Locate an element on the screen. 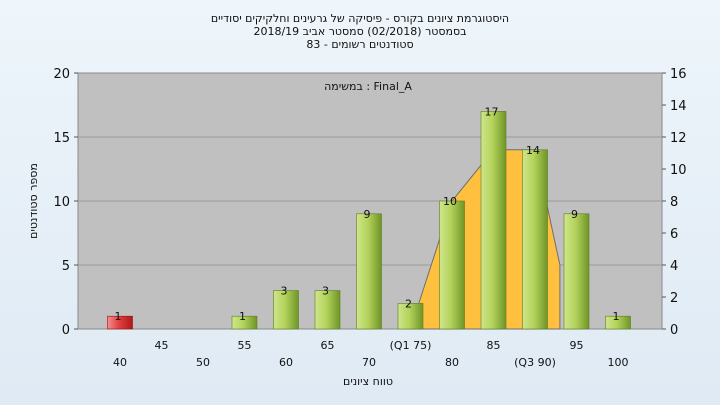 The width and height of the screenshot is (720, 405). y-axis-label: מספר סטודנטים is located at coordinates (33, 201).